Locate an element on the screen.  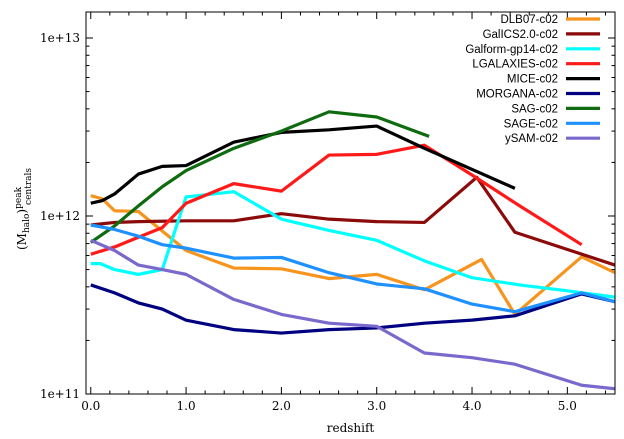
series-line-mice-c02 is located at coordinates (303, 164).